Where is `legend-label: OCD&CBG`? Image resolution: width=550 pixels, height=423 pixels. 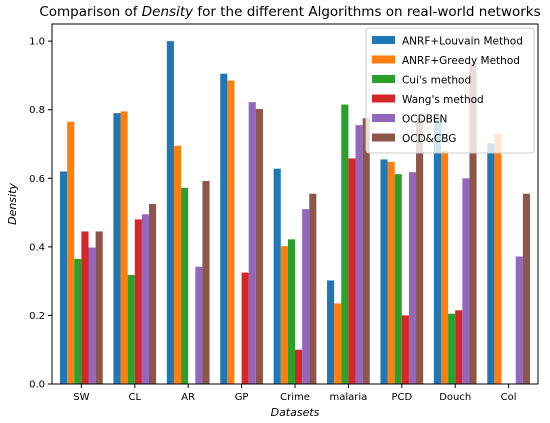
legend-label: OCD&CBG is located at coordinates (429, 139).